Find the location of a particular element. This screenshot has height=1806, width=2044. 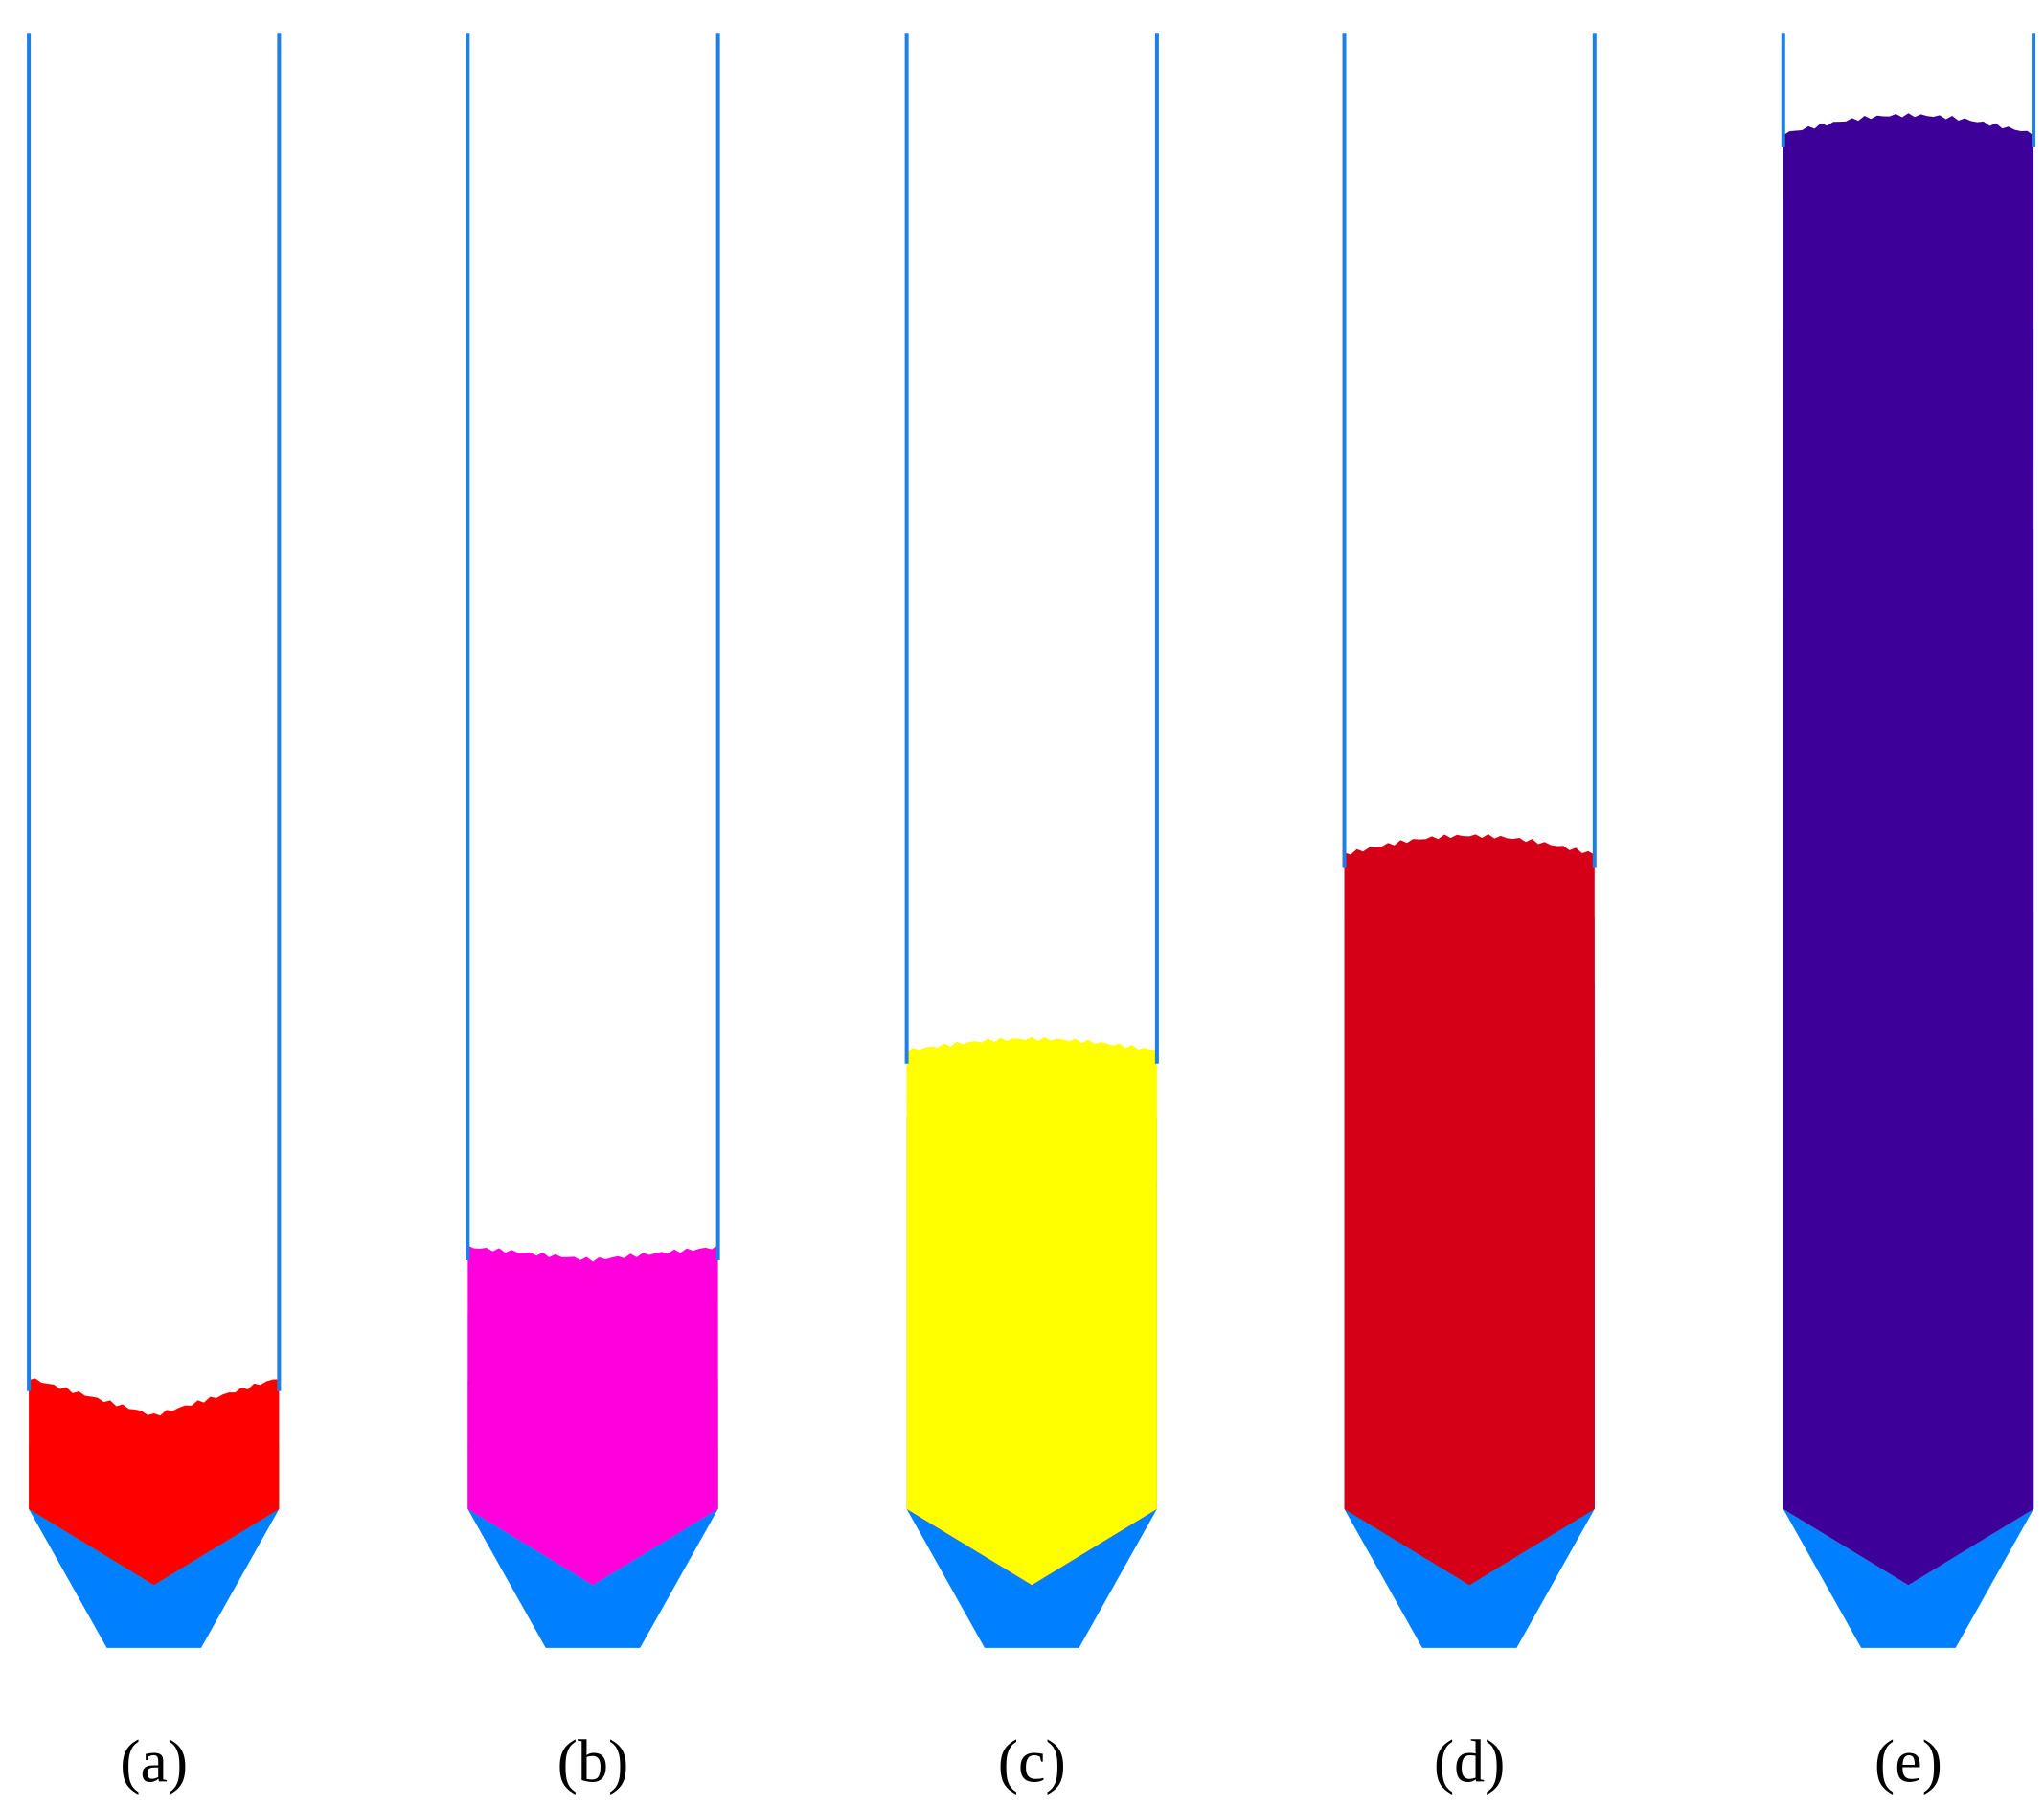

panel-label: (d) is located at coordinates (1470, 1761).